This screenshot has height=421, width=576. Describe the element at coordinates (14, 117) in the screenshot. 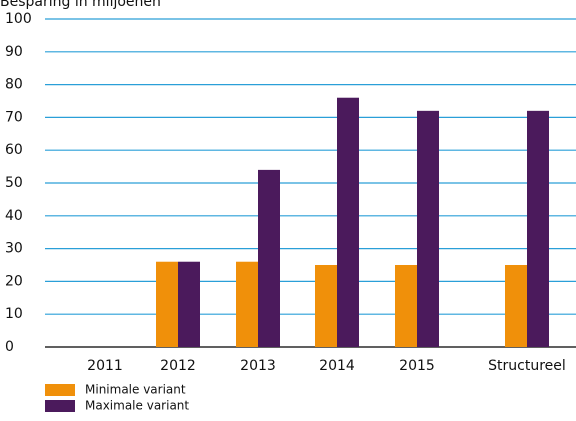

I see `y-tick-label: 70` at that location.